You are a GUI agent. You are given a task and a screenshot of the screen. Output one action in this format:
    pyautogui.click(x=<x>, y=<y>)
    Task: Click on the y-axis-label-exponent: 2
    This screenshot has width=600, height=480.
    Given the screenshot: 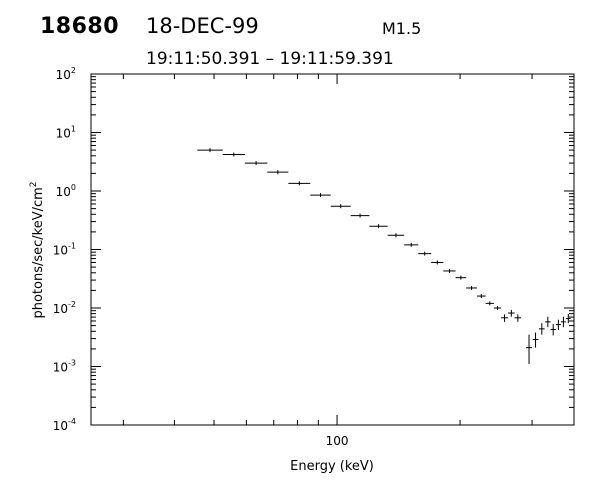 What is the action you would take?
    pyautogui.click(x=34, y=184)
    